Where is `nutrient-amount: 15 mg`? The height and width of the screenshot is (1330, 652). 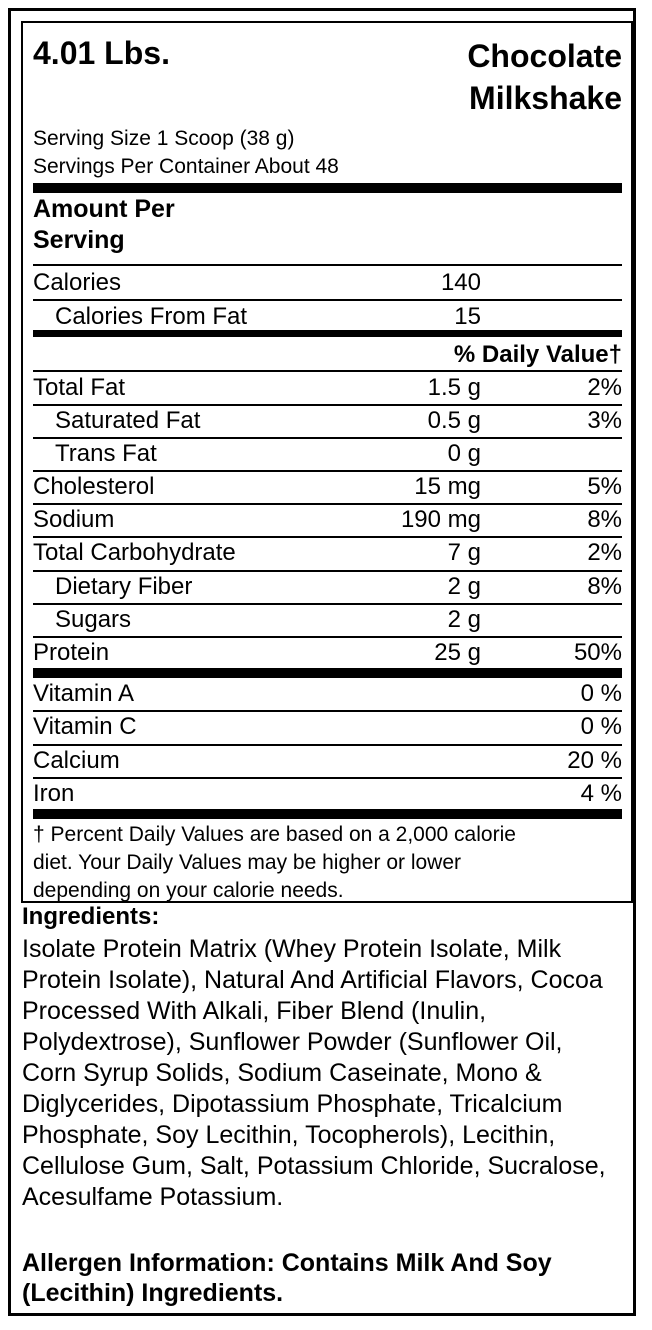 nutrient-amount: 15 mg is located at coordinates (447, 486).